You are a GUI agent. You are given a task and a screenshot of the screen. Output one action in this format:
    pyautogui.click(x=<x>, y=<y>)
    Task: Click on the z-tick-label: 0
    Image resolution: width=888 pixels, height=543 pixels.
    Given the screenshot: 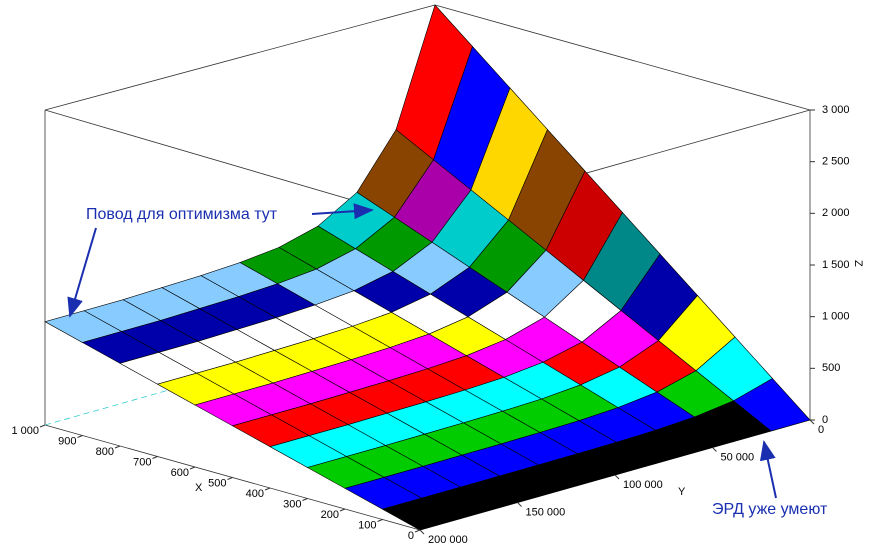 What is the action you would take?
    pyautogui.click(x=825, y=420)
    